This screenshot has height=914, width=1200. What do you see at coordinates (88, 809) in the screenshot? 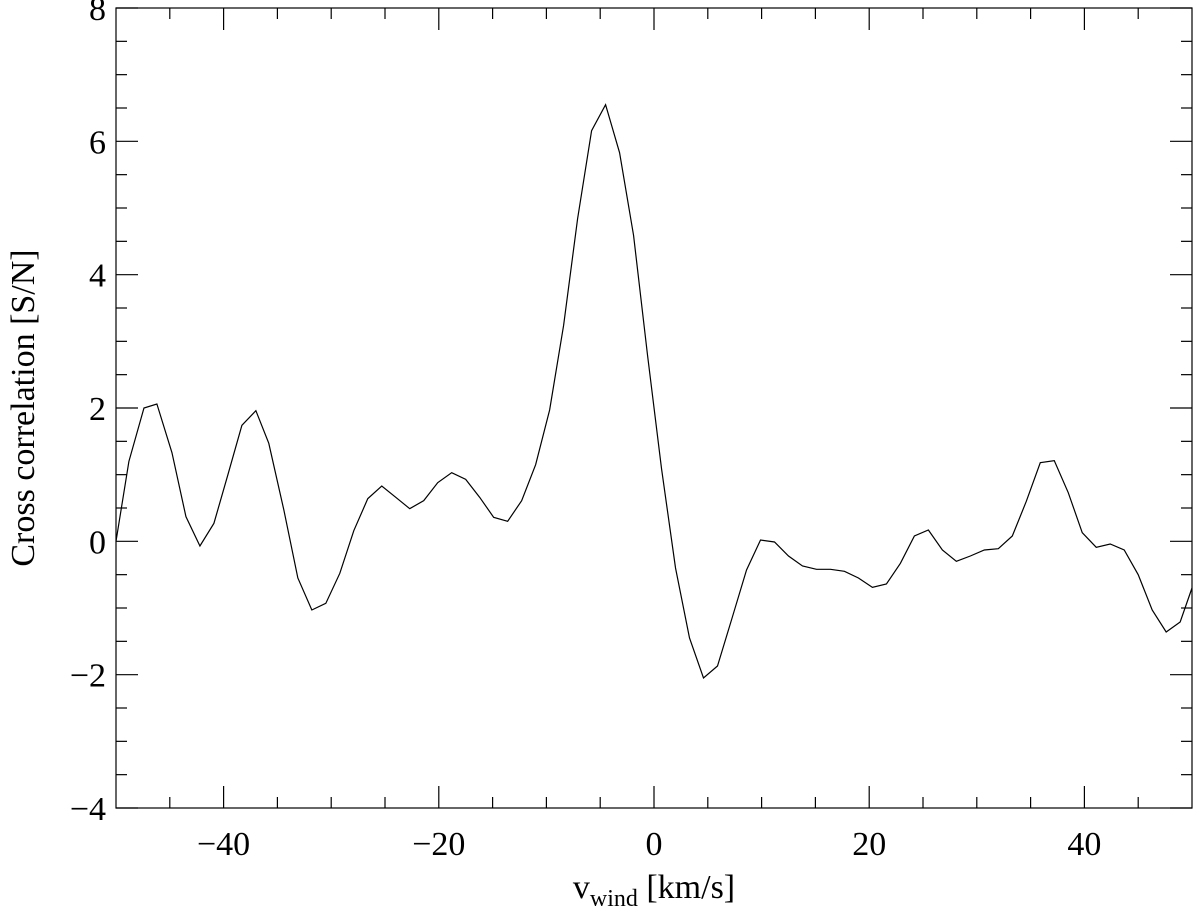
I see `y-tick-label: −4` at bounding box center [88, 809].